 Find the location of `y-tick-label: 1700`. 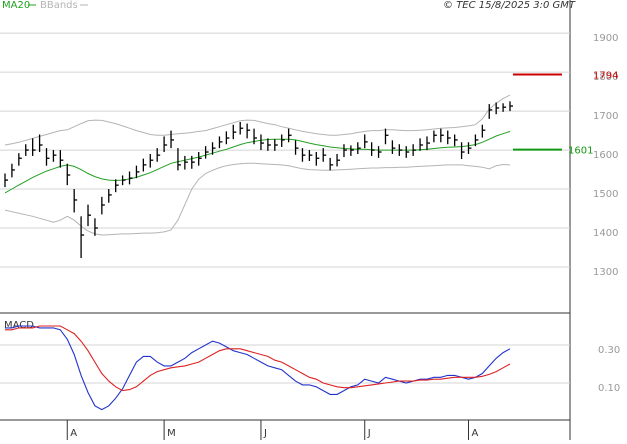

y-tick-label: 1700 is located at coordinates (605, 116).